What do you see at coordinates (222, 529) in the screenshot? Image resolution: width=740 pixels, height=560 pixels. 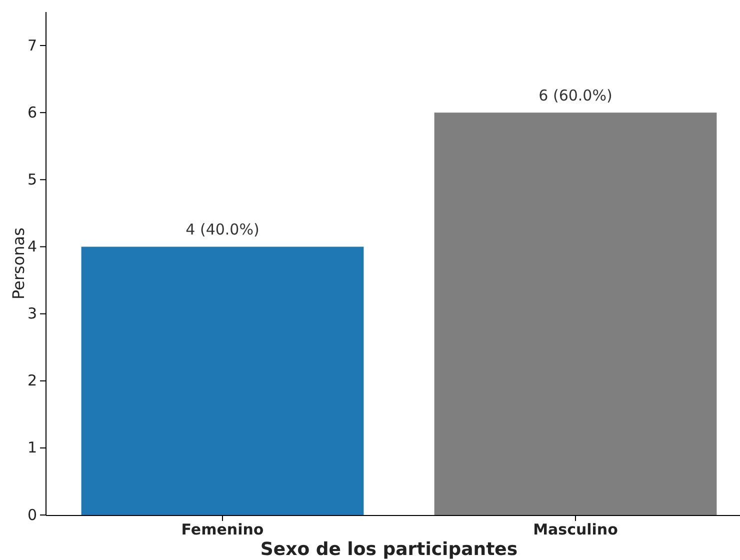 I see `x-tick-label: Femenino` at bounding box center [222, 529].